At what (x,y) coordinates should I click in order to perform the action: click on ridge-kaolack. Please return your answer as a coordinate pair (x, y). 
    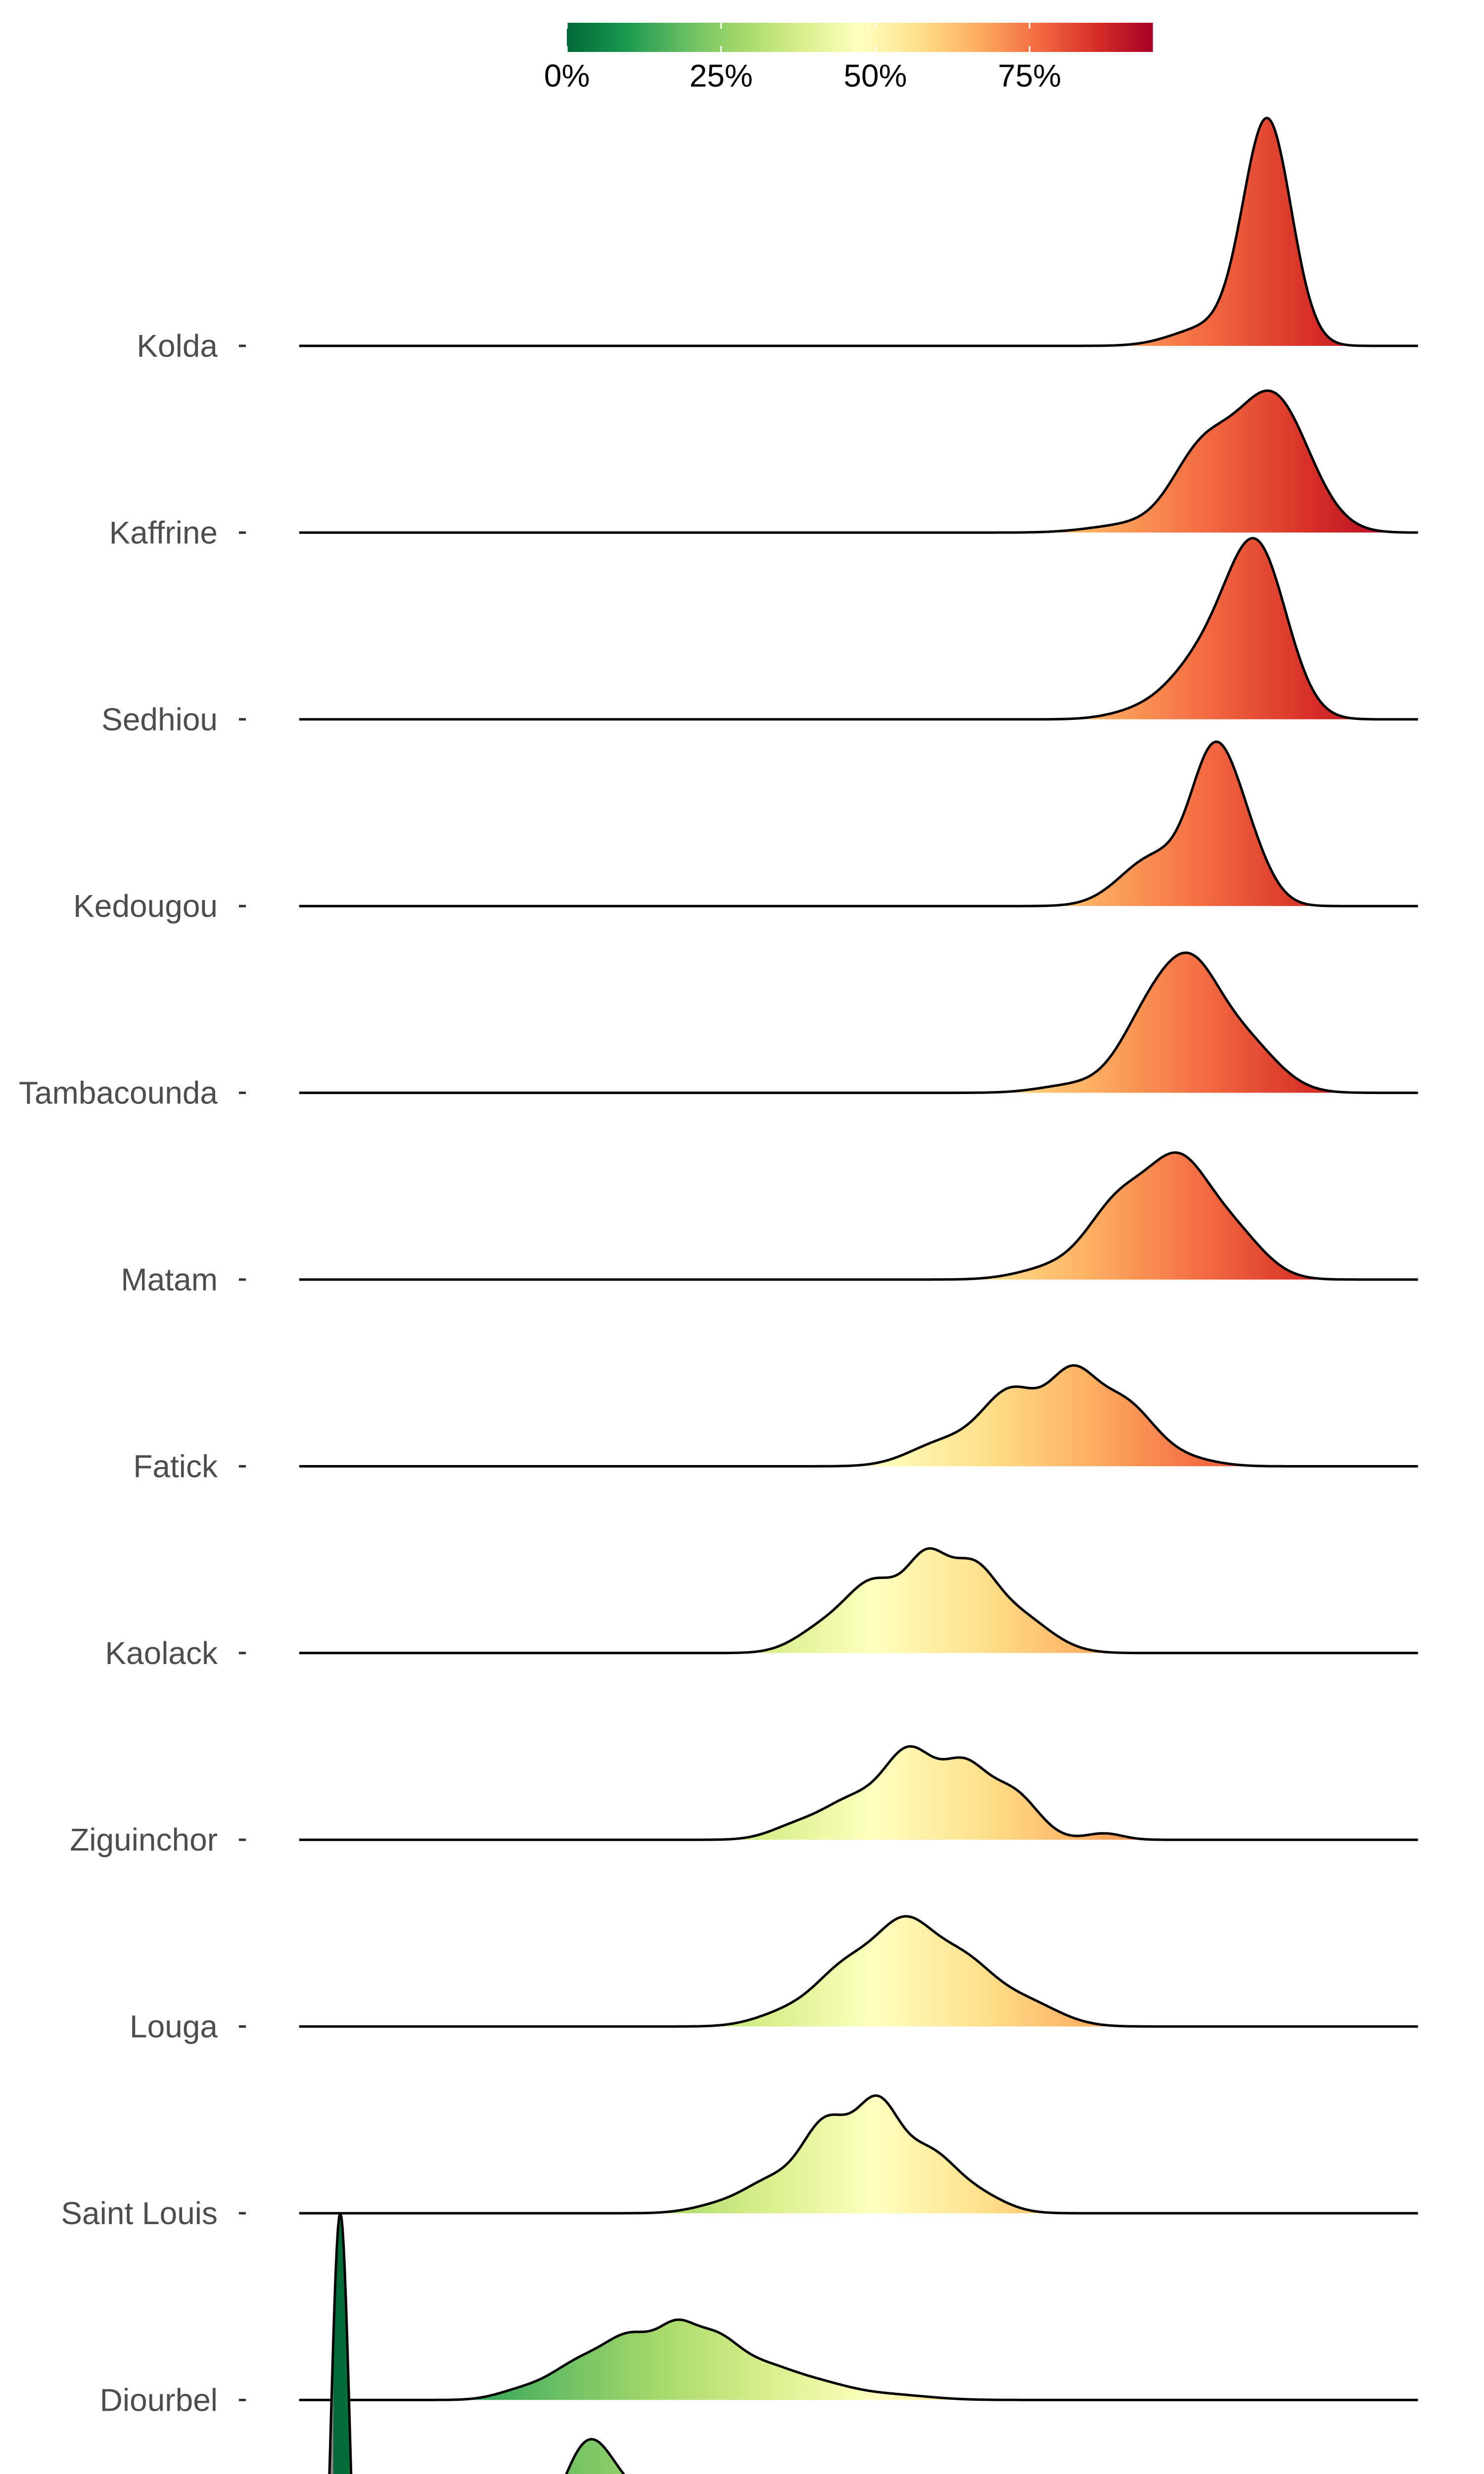
    Looking at the image, I should click on (858, 1601).